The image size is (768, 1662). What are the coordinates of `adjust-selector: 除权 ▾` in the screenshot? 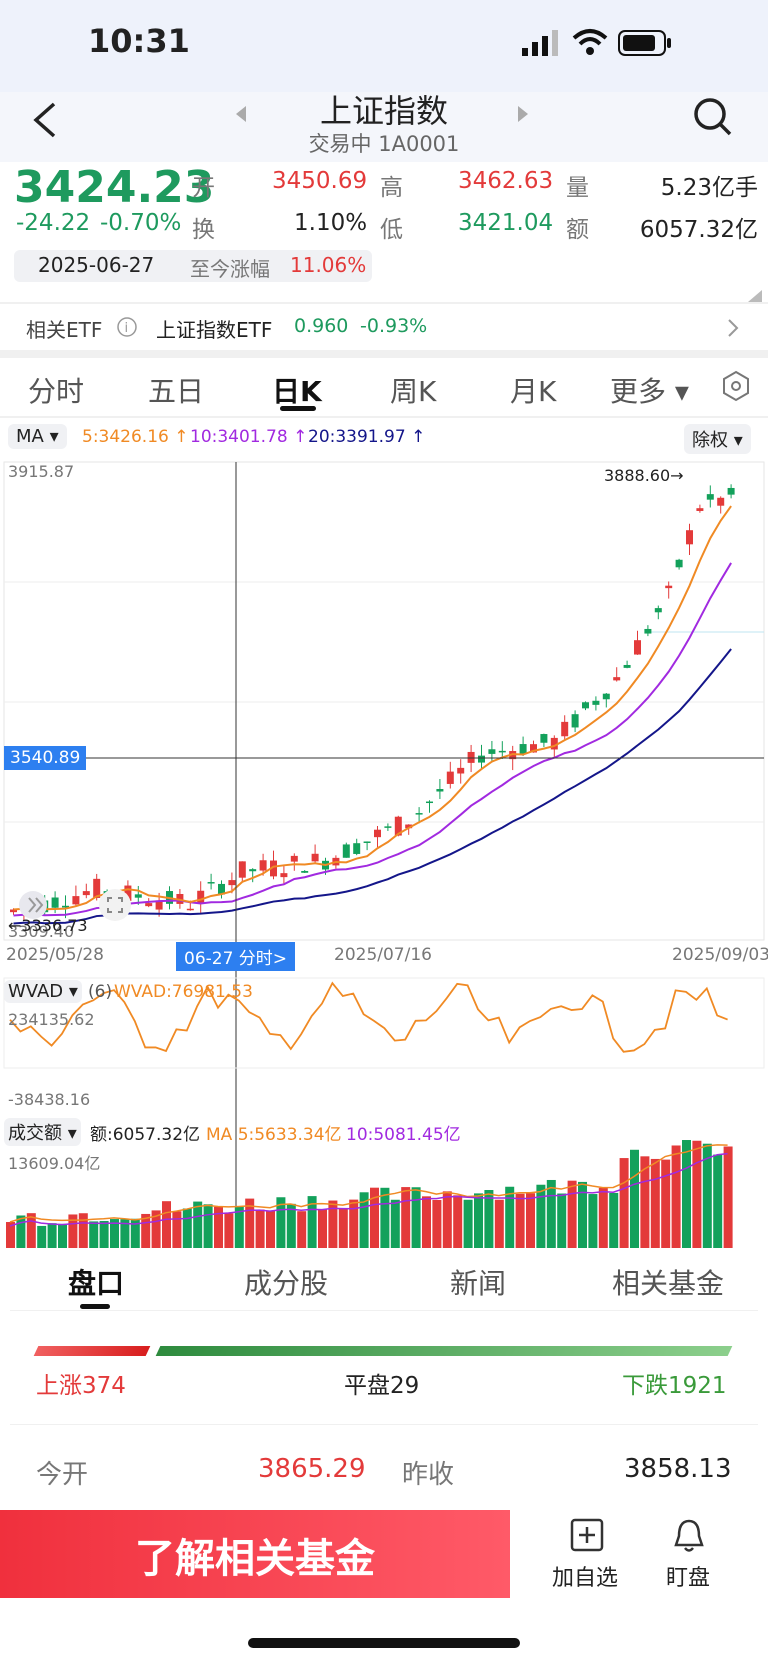 It's located at (717, 439).